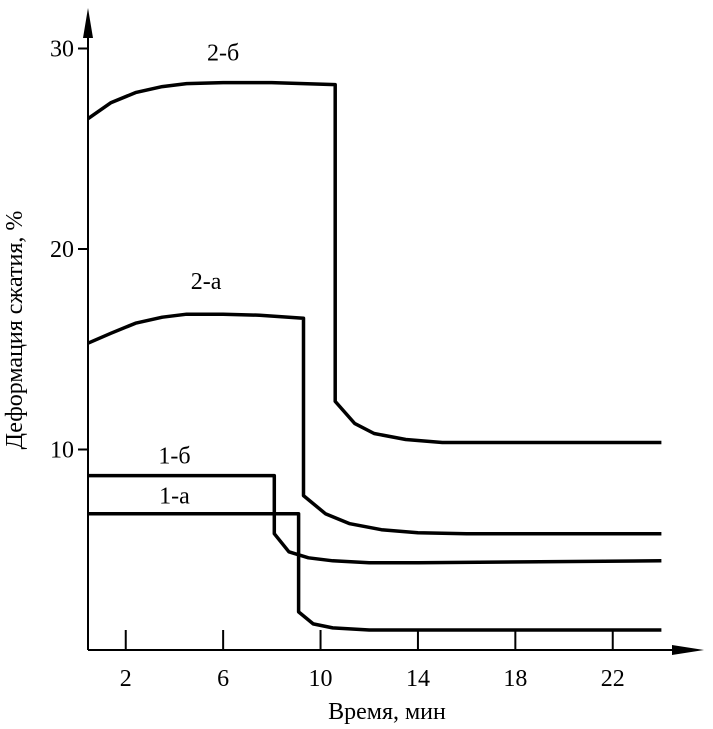  Describe the element at coordinates (88, 23) in the screenshot. I see `y-axis-arrow` at that location.